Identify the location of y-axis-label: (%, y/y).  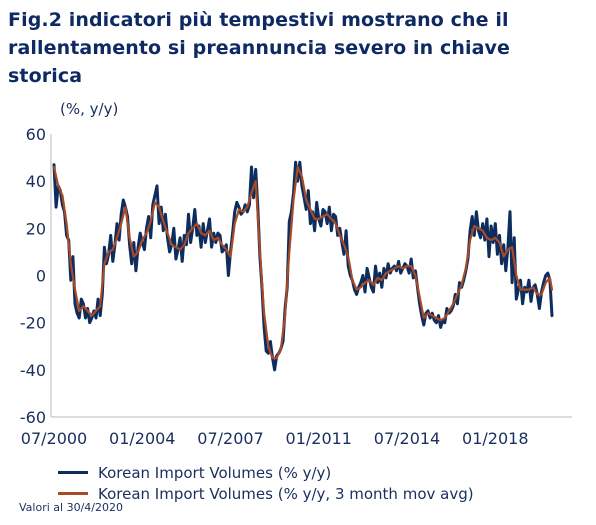
(89, 109).